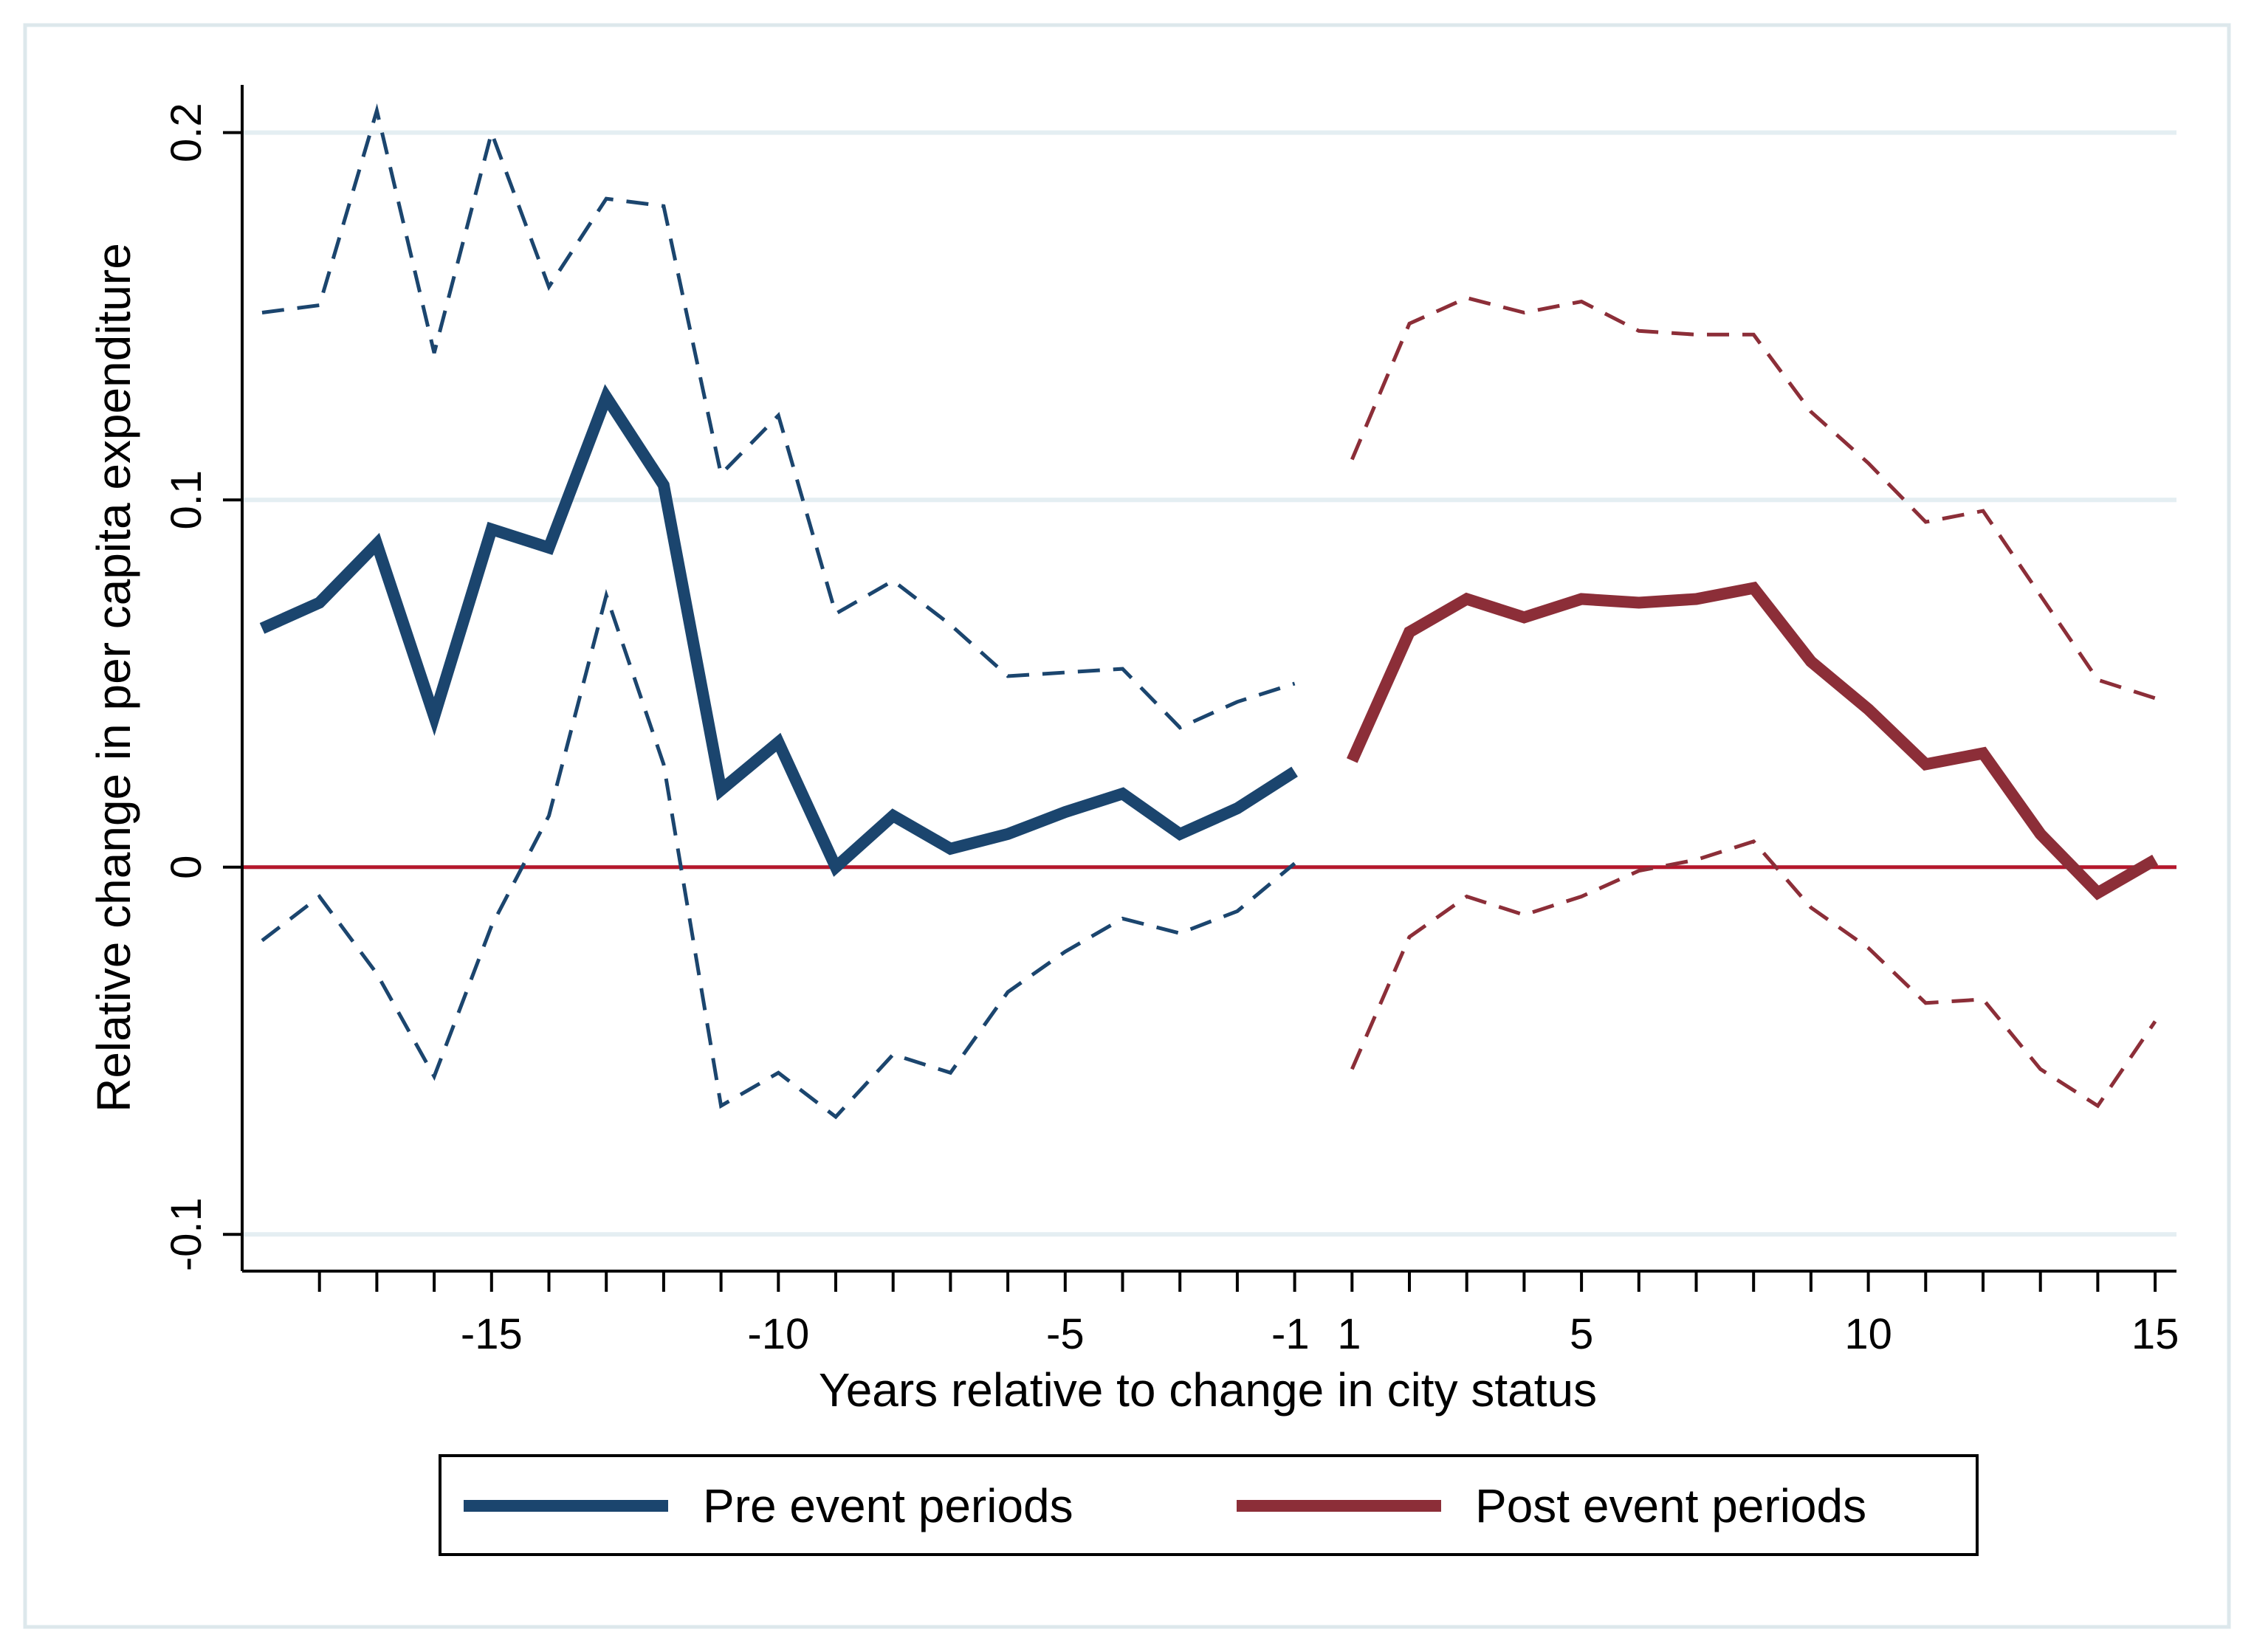 Image resolution: width=2254 pixels, height=1652 pixels. I want to click on x-tick-label-7: 15, so click(2155, 1334).